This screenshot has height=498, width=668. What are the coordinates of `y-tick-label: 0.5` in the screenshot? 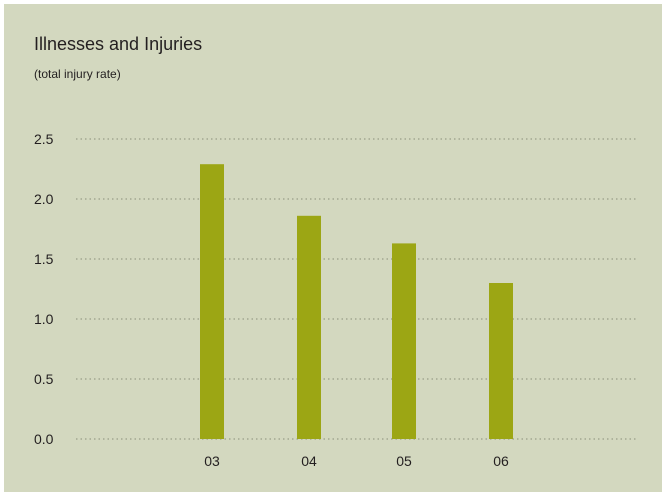 It's located at (44, 379).